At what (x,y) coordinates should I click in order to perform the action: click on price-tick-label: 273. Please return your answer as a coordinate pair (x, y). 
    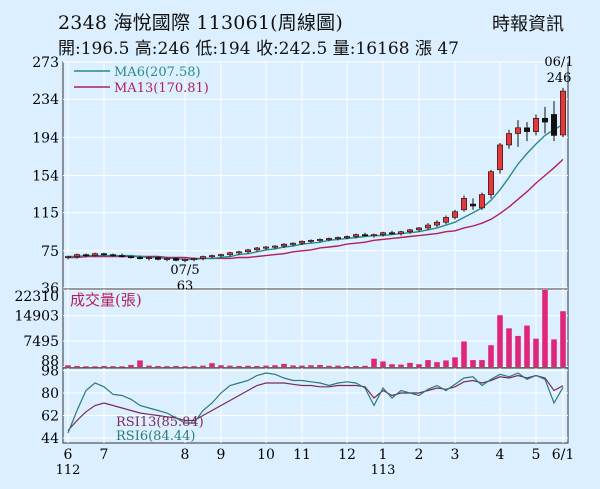
    Looking at the image, I should click on (45, 63).